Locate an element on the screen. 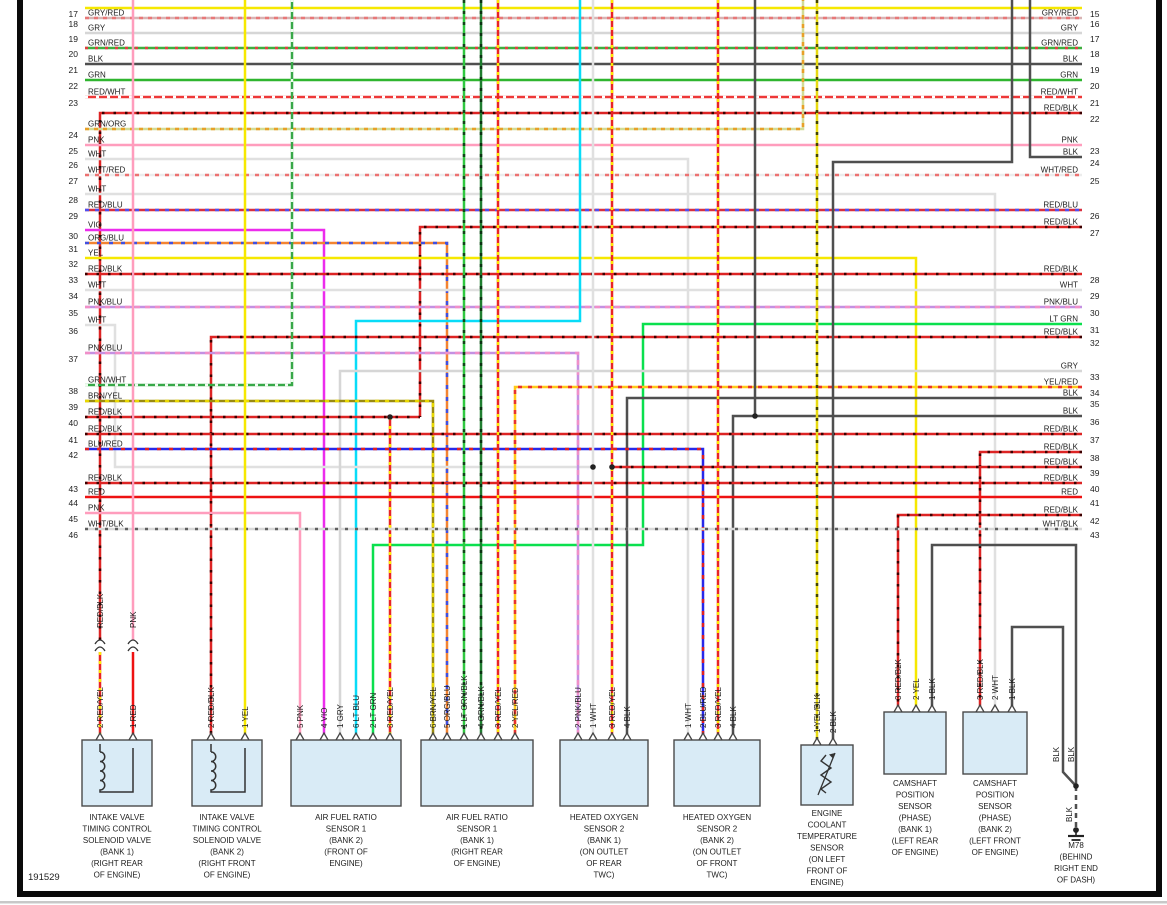  right-pin-number: 21 is located at coordinates (1095, 103).